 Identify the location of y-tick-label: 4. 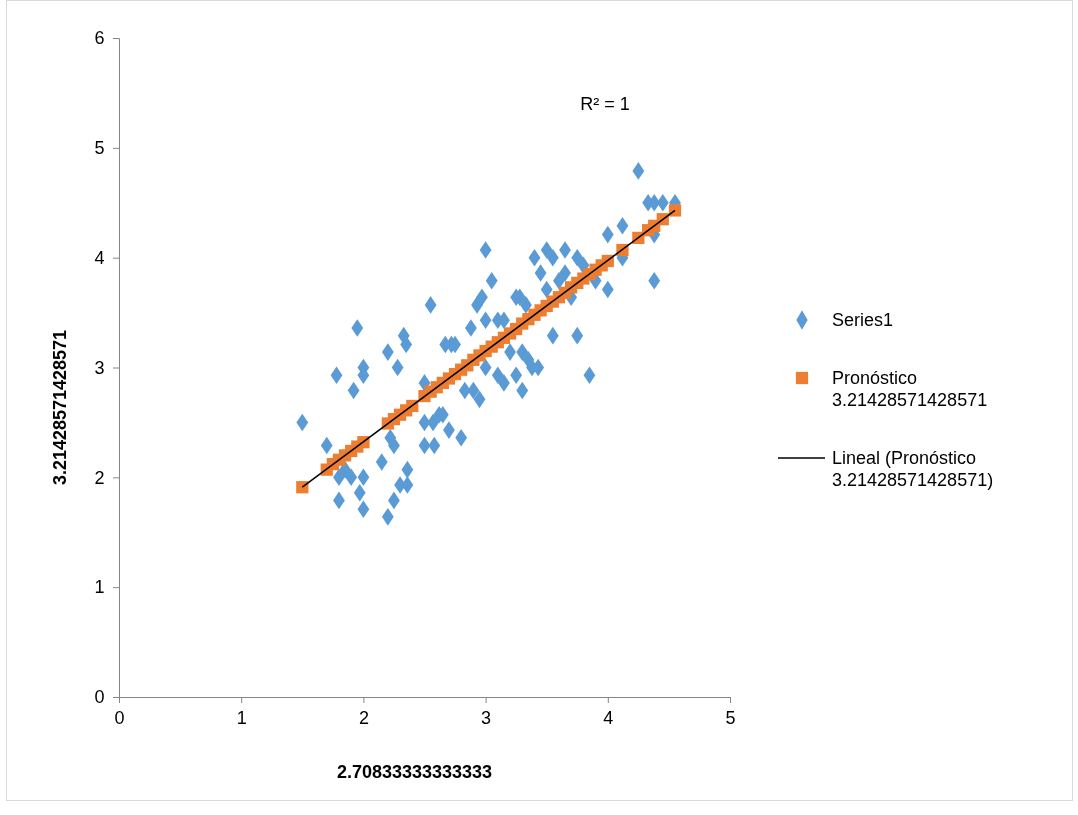
(99, 257).